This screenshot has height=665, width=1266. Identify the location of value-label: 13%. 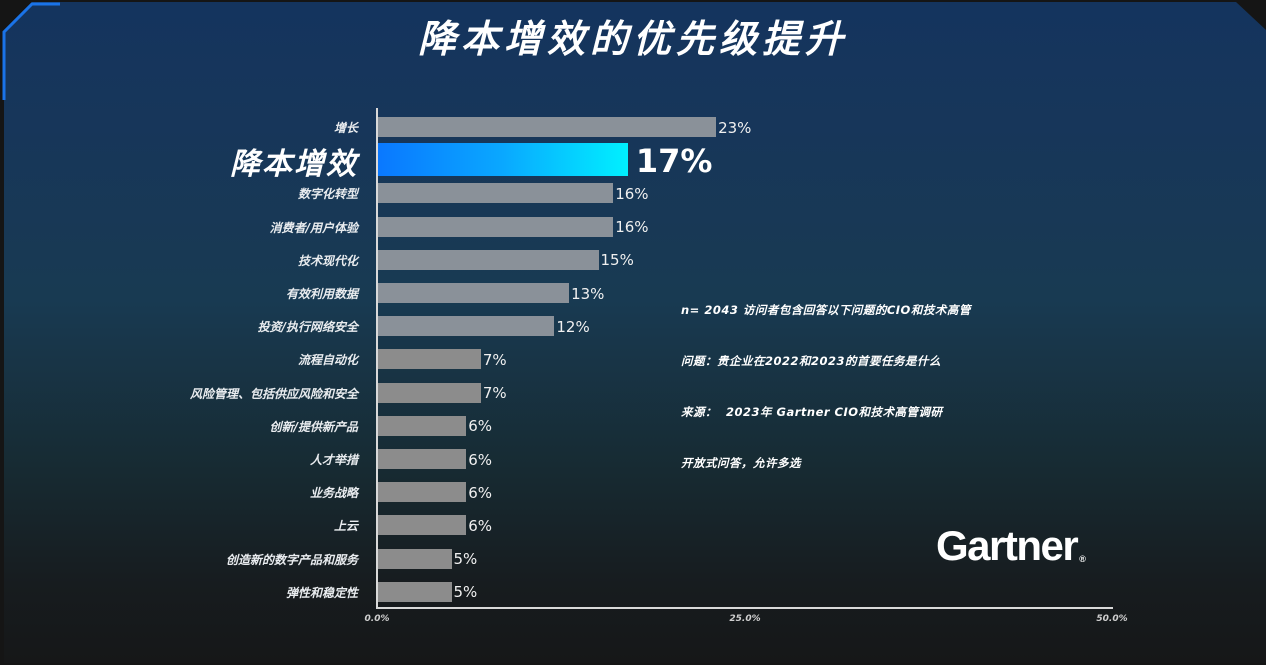
(588, 293).